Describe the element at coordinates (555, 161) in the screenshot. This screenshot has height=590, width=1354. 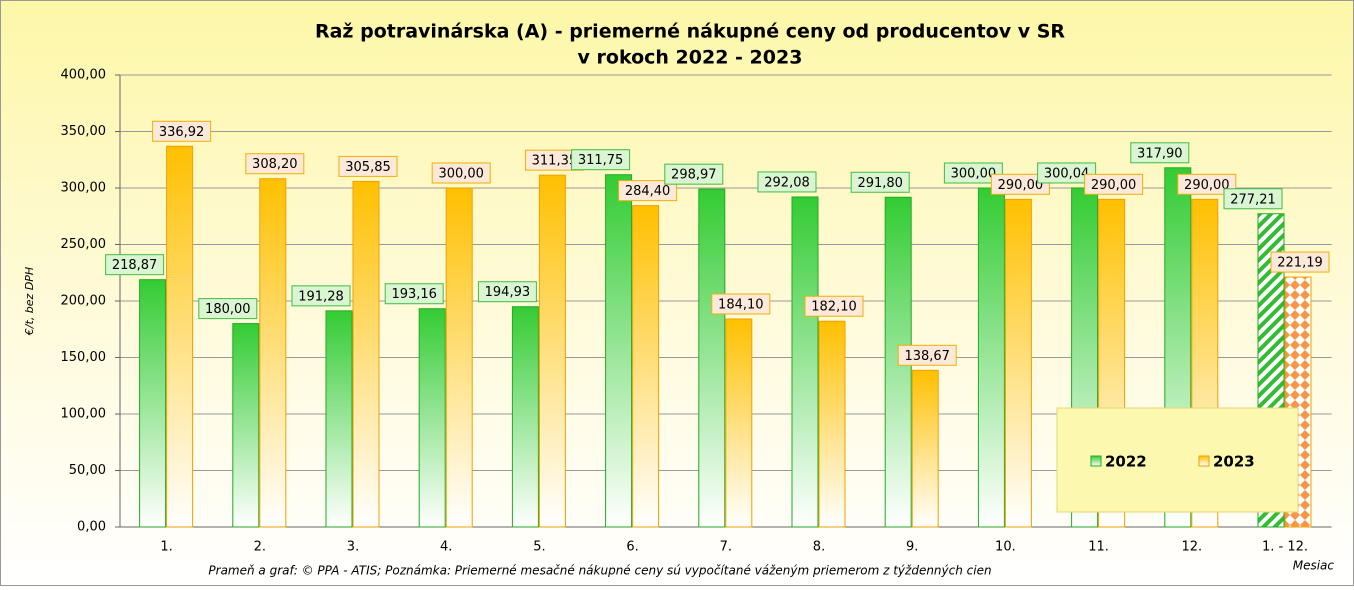
I see `data-label: 311,35` at that location.